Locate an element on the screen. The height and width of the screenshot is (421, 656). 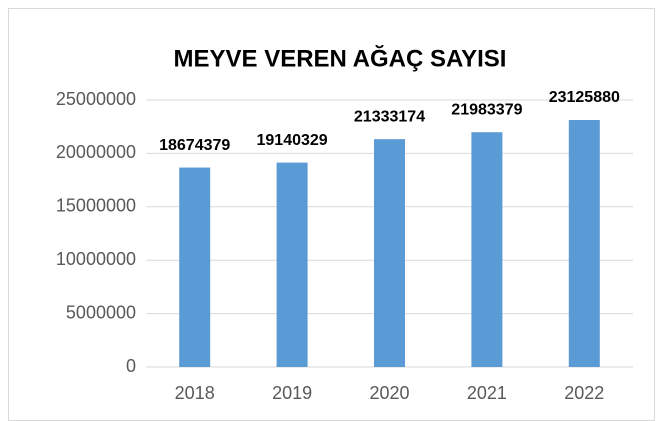
x-tick-label: 2018 is located at coordinates (195, 393).